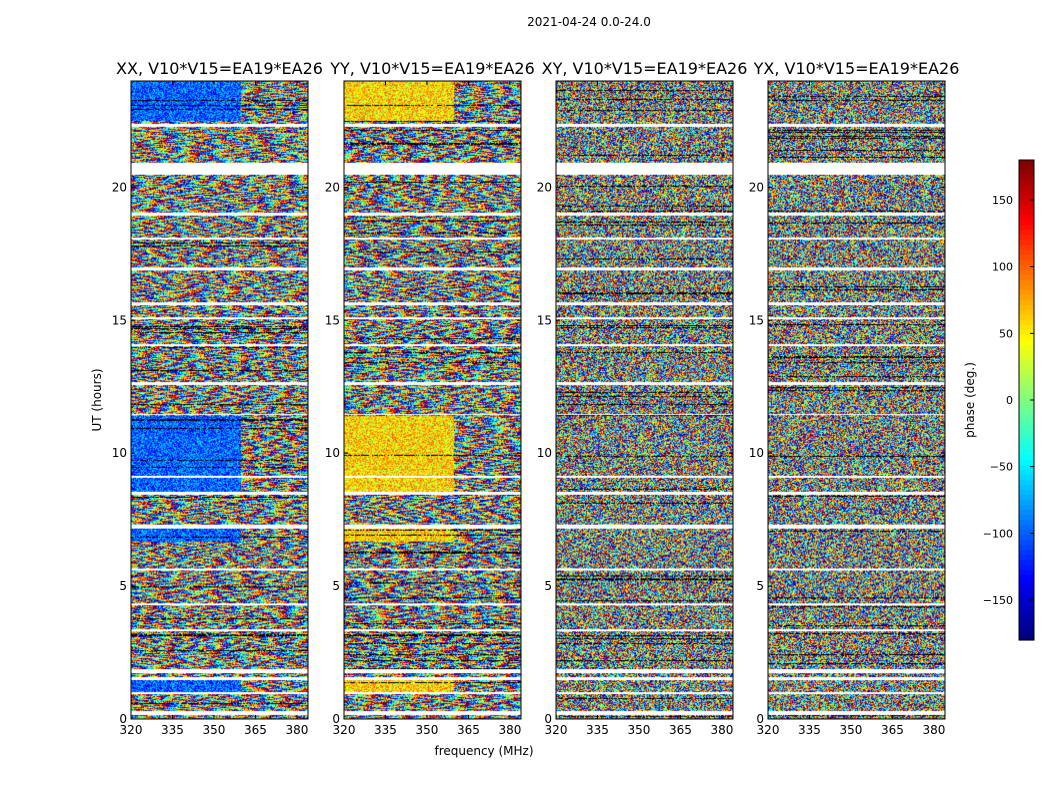 Image resolution: width=1050 pixels, height=800 pixels. I want to click on colorbar-tick-label: −150, so click(998, 600).